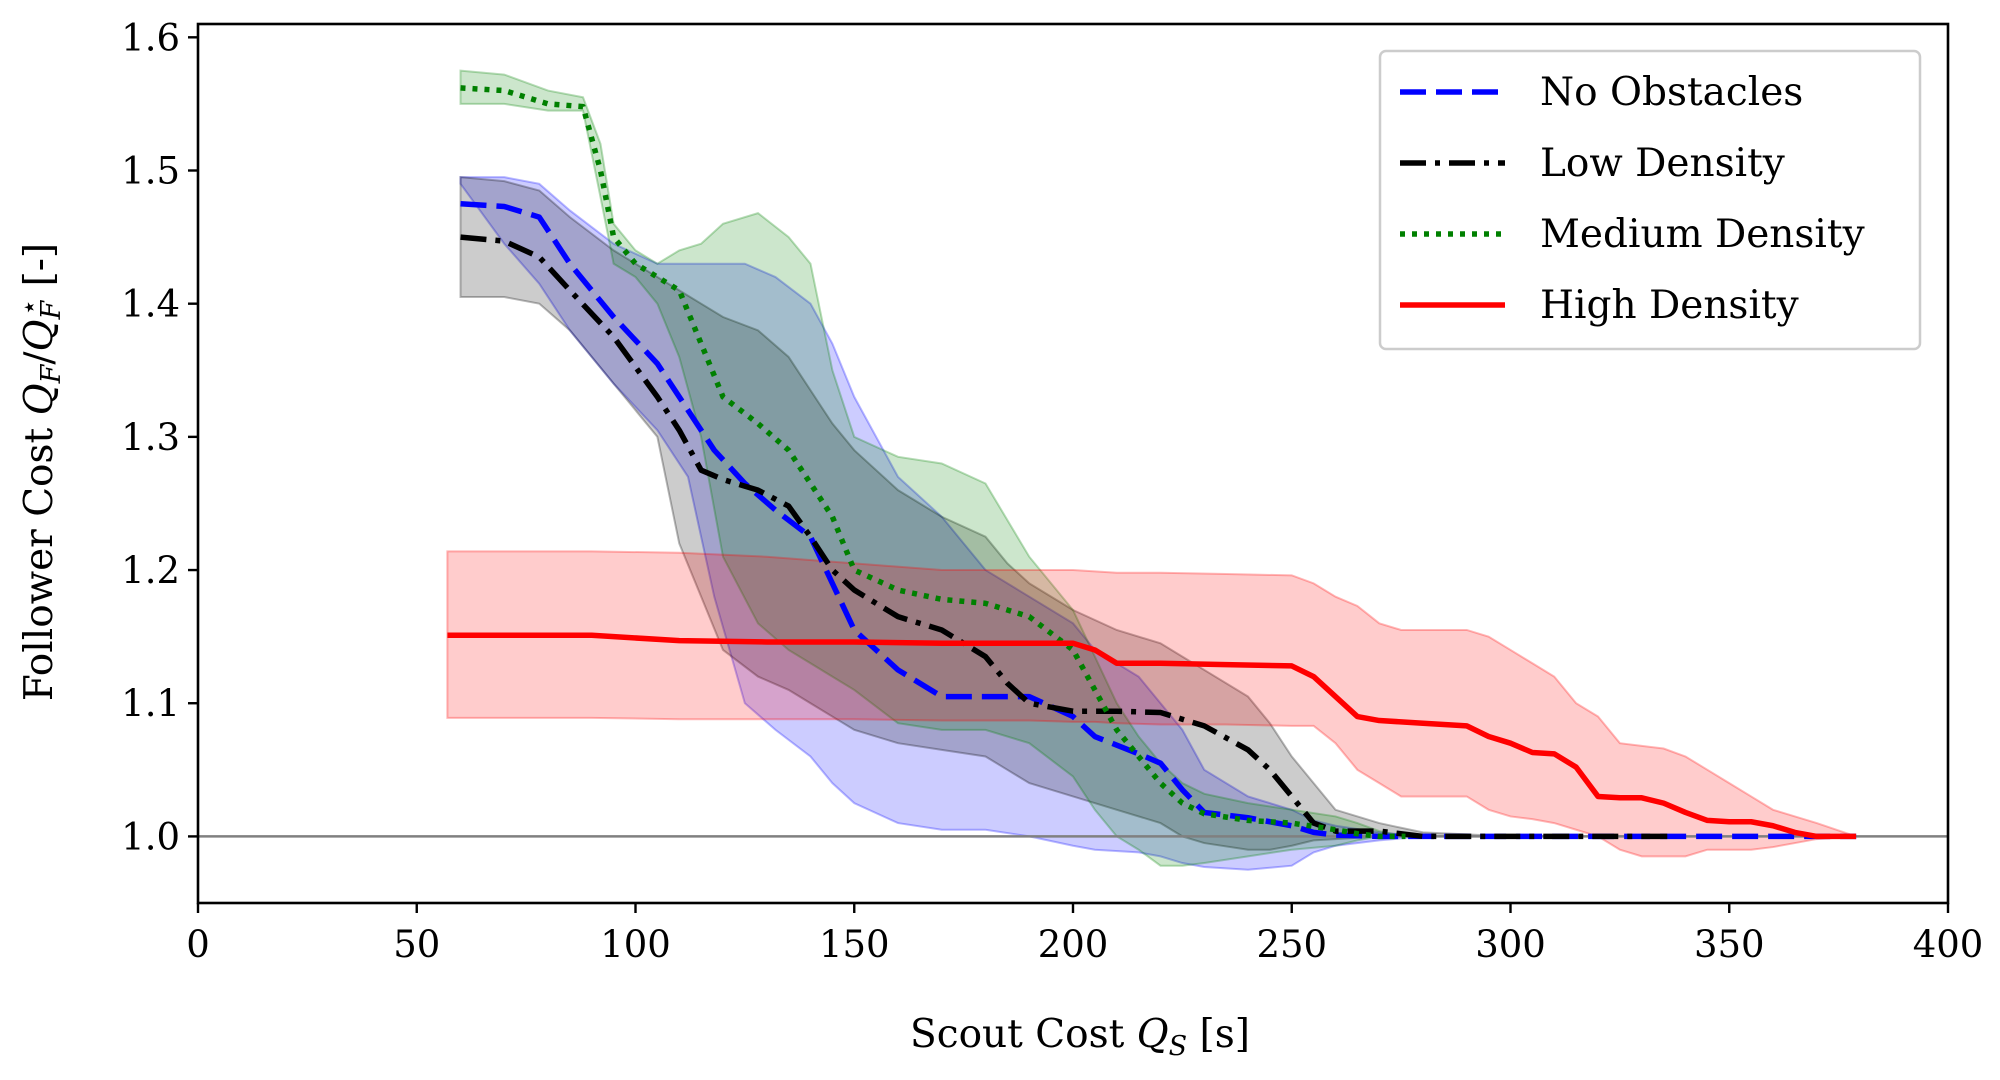 This screenshot has width=2000, height=1080. Describe the element at coordinates (198, 944) in the screenshot. I see `x-tick-label: 0` at that location.